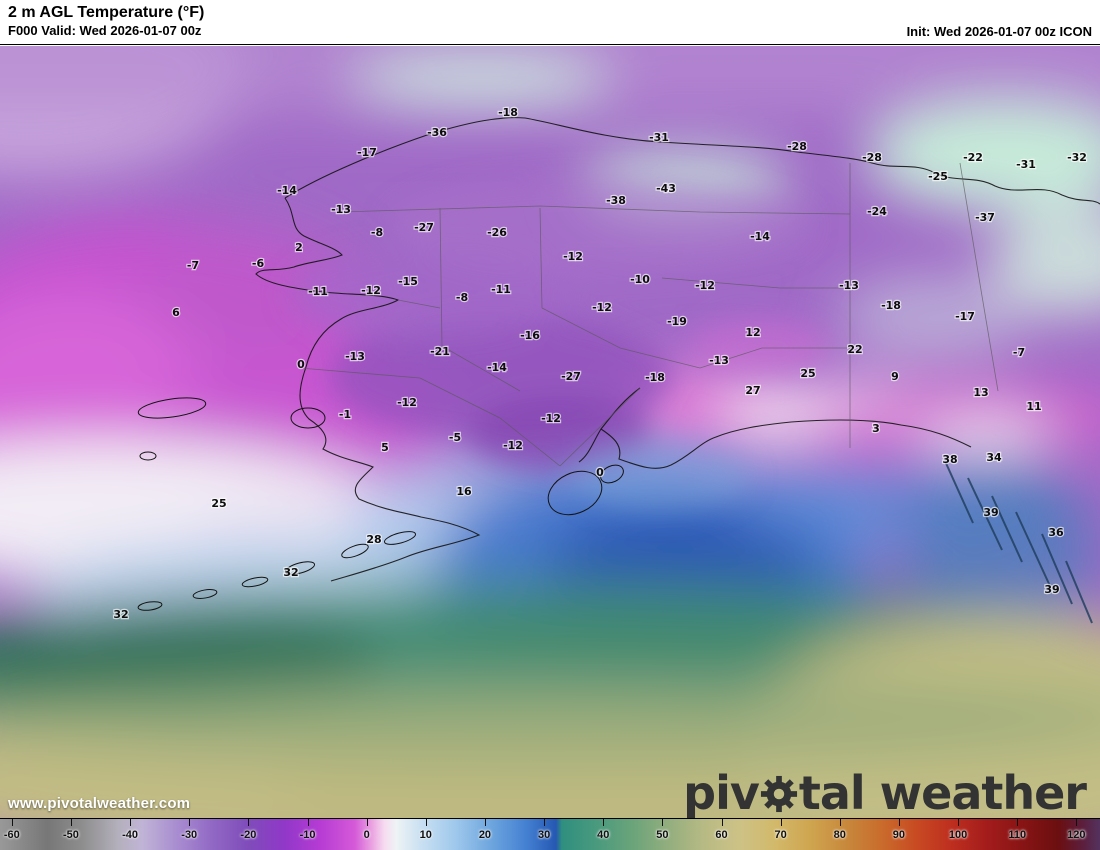 This screenshot has height=850, width=1100. I want to click on temperature-label: -6, so click(258, 263).